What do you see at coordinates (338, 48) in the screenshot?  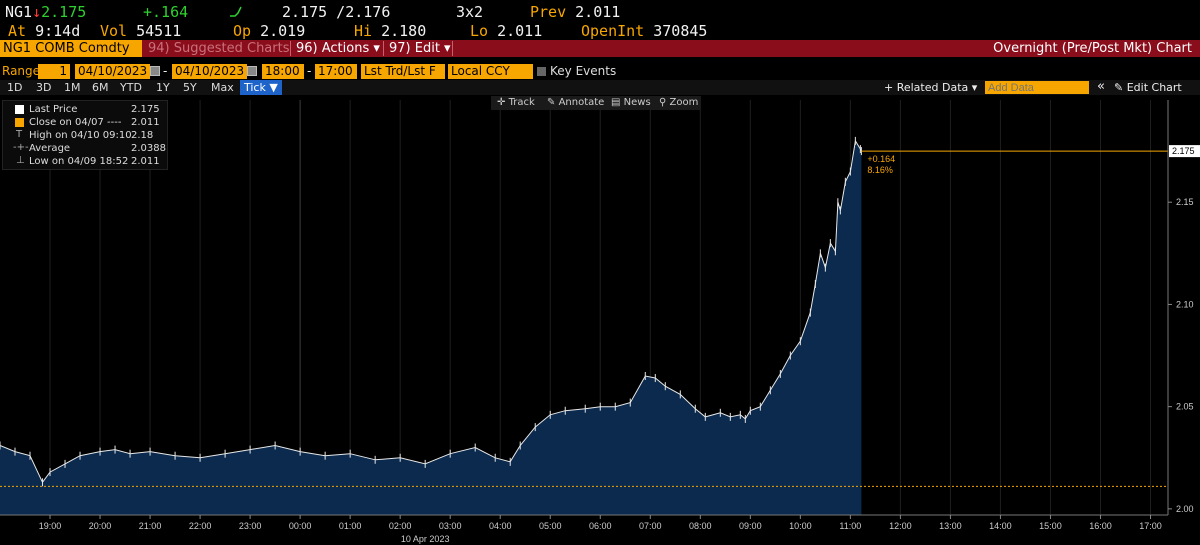 I see `actions-menu: 96) Actions ▾` at bounding box center [338, 48].